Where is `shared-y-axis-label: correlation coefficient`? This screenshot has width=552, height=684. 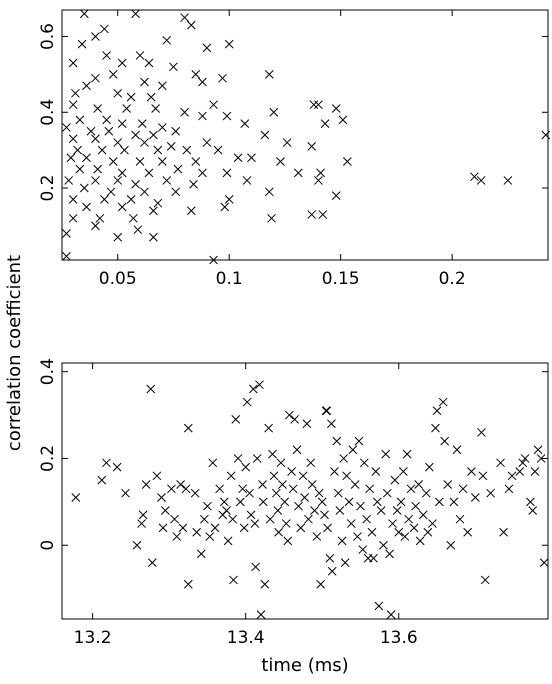 shared-y-axis-label: correlation coefficient is located at coordinates (14, 353).